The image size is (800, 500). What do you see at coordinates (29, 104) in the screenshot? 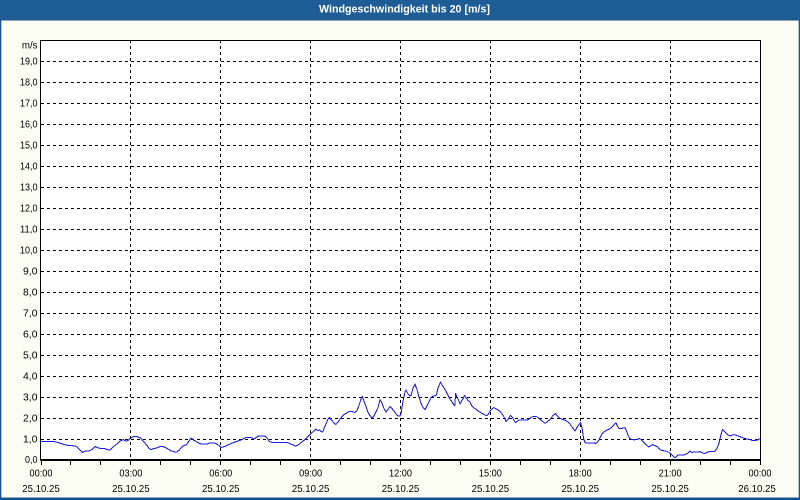
I see `svg-text: 17,0` at bounding box center [29, 104].